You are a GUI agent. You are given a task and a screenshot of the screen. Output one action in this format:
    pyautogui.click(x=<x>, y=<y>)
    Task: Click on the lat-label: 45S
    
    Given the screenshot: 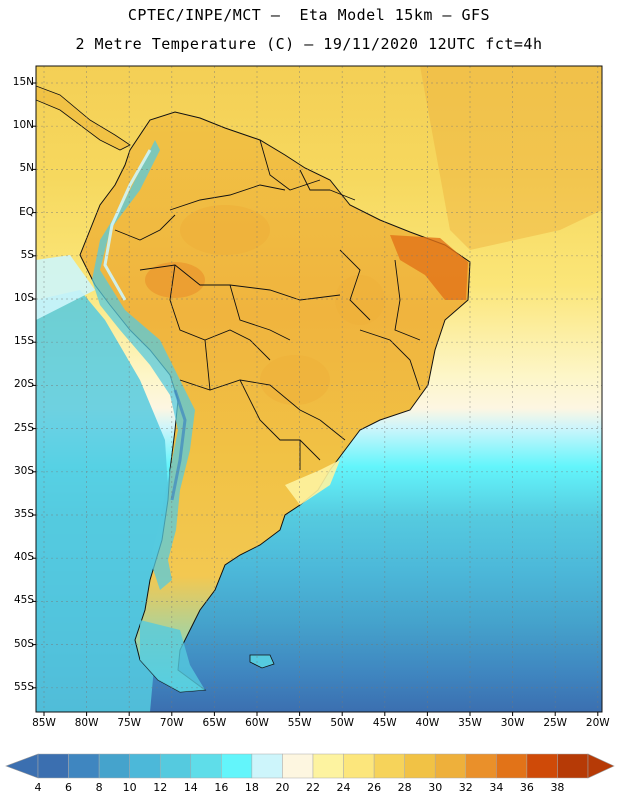 What is the action you would take?
    pyautogui.click(x=23, y=600)
    